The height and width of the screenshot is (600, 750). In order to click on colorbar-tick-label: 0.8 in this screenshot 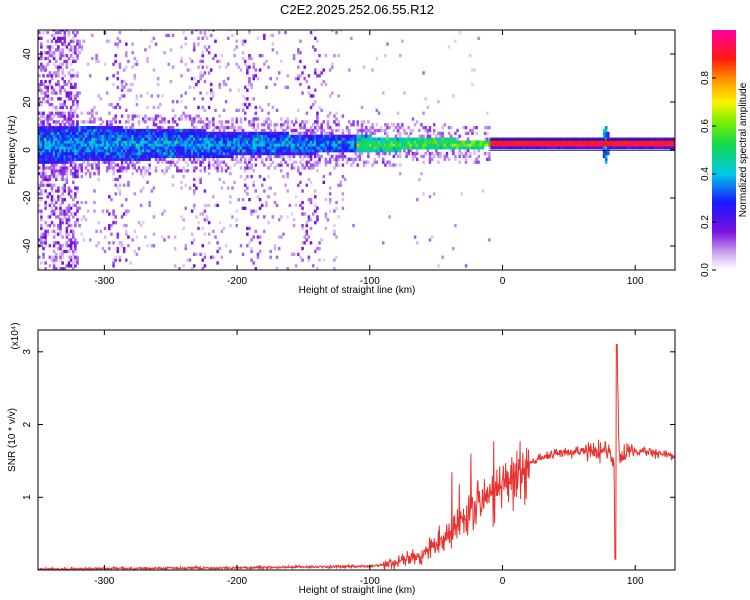, I will do `click(705, 78)`.